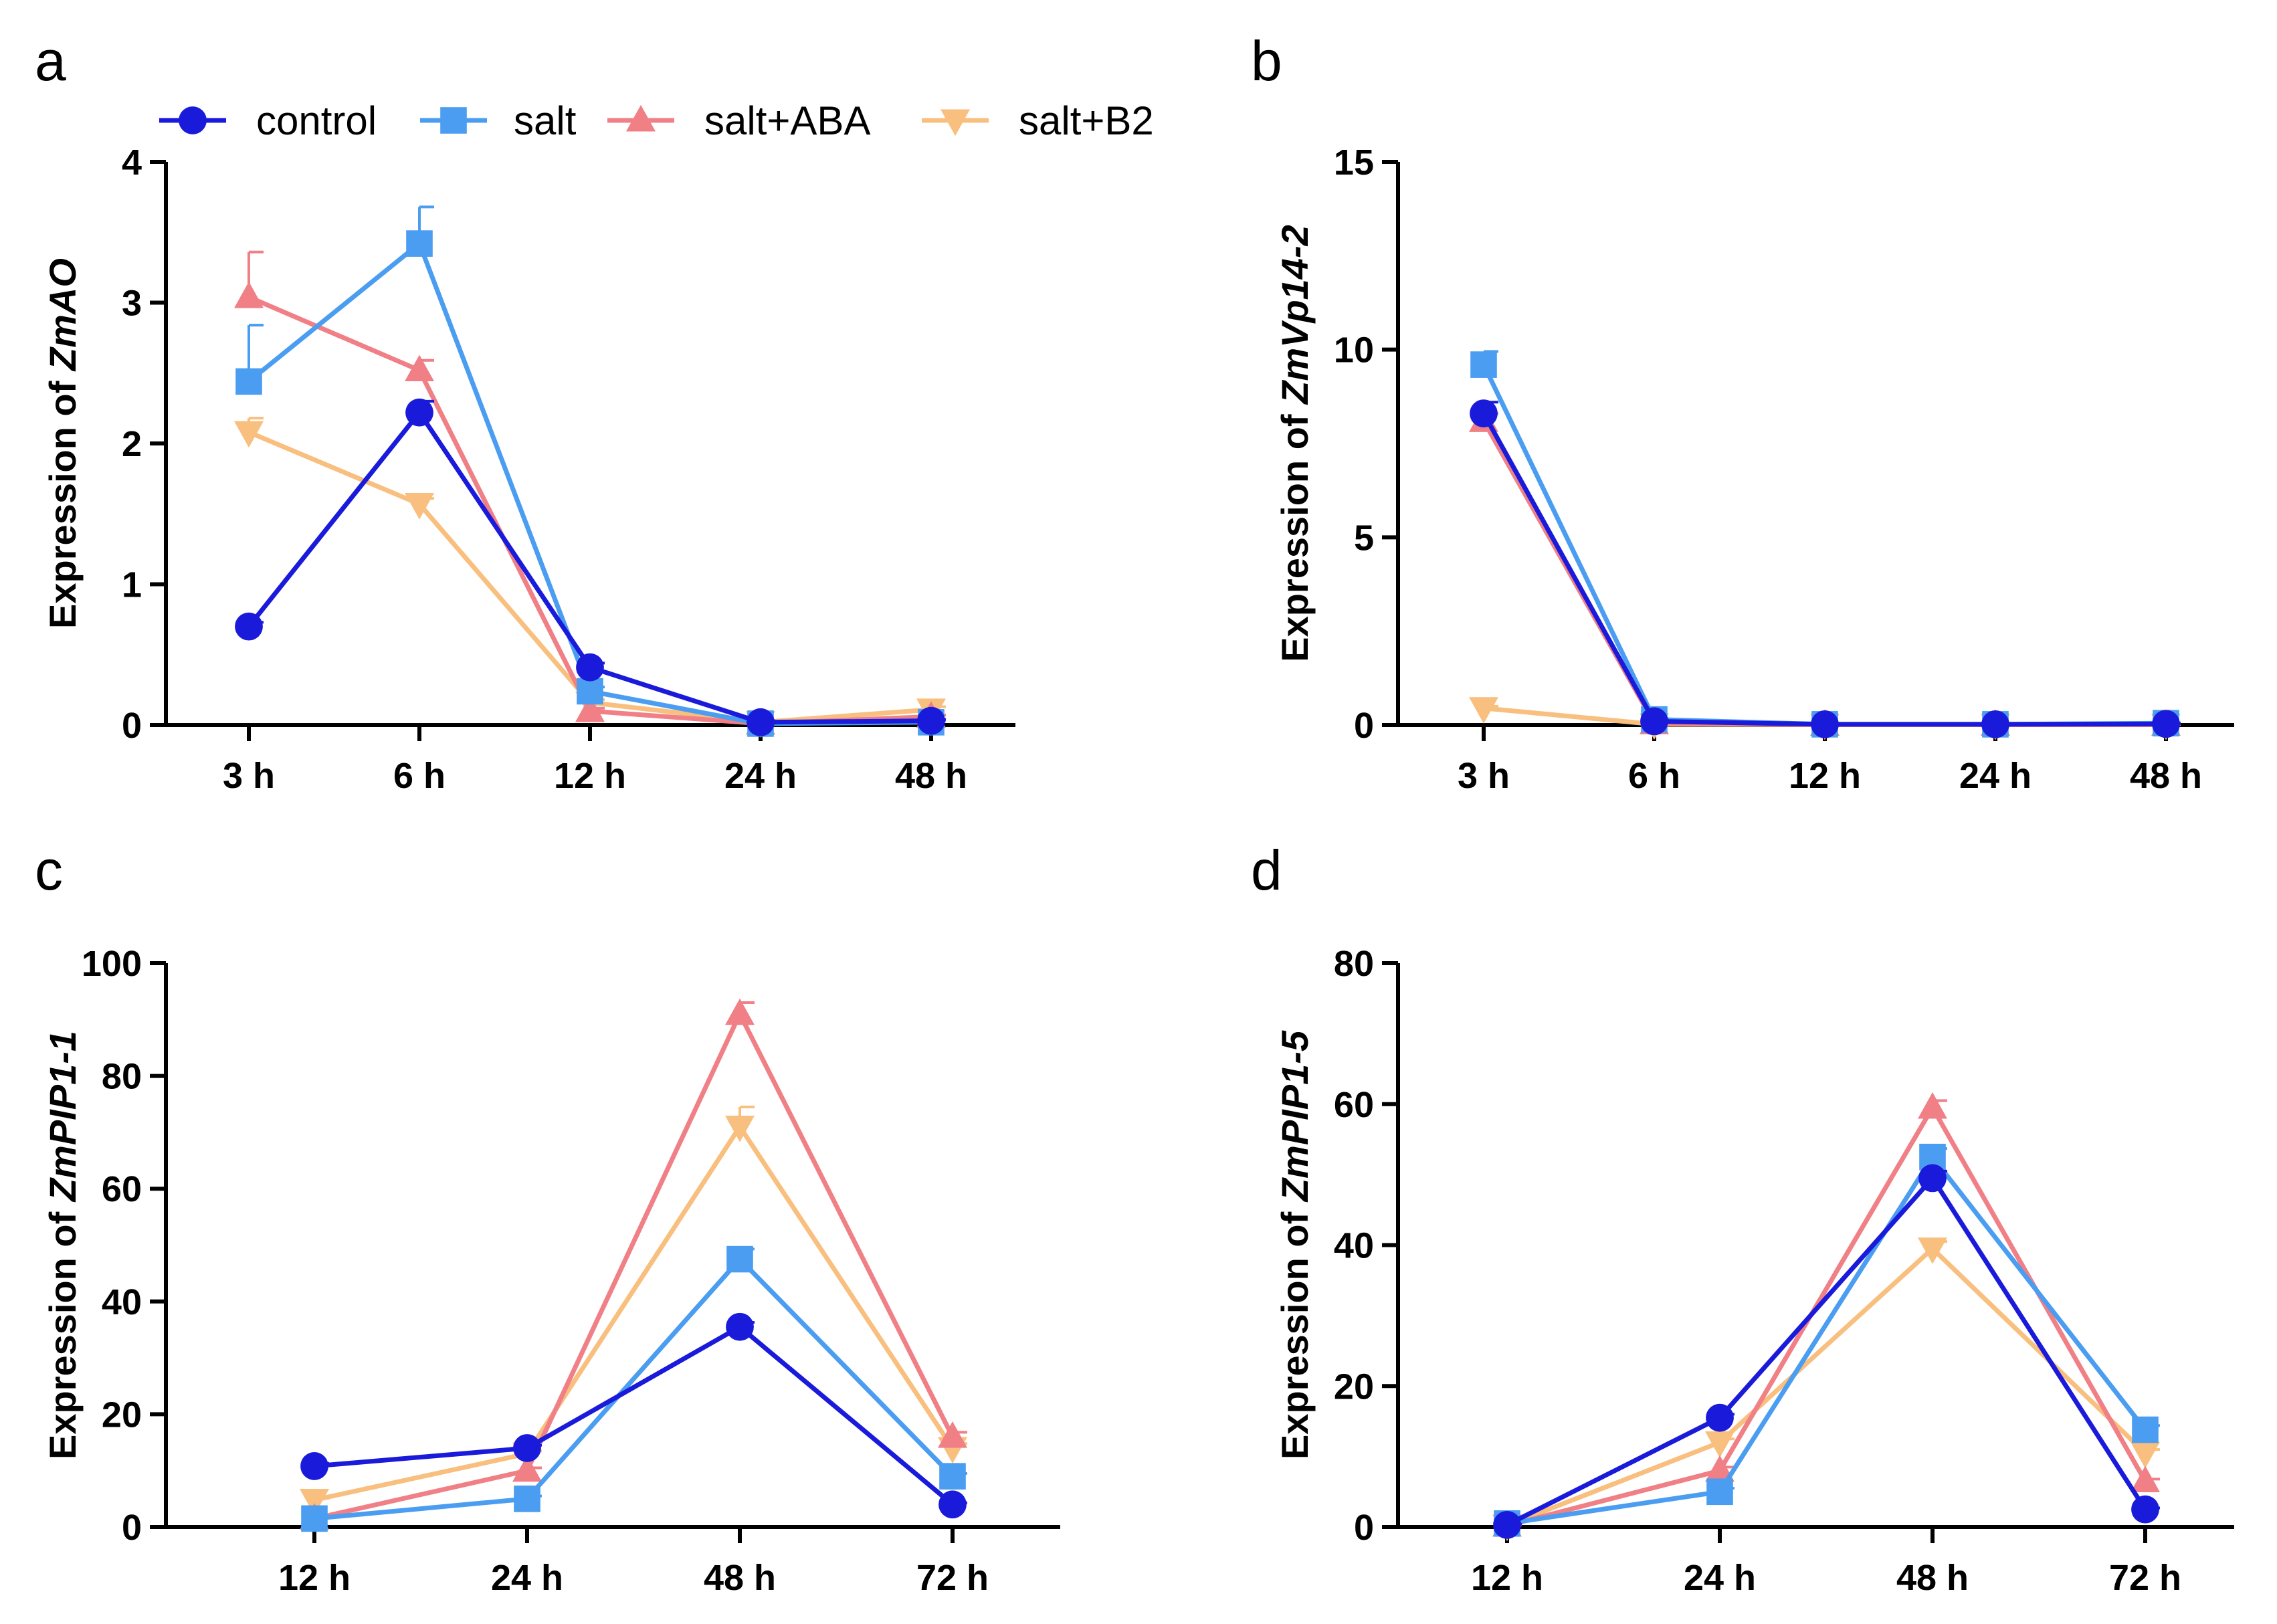 The width and height of the screenshot is (2277, 1624). I want to click on legend: control salt salt+ABA salt+B2, so click(657, 120).